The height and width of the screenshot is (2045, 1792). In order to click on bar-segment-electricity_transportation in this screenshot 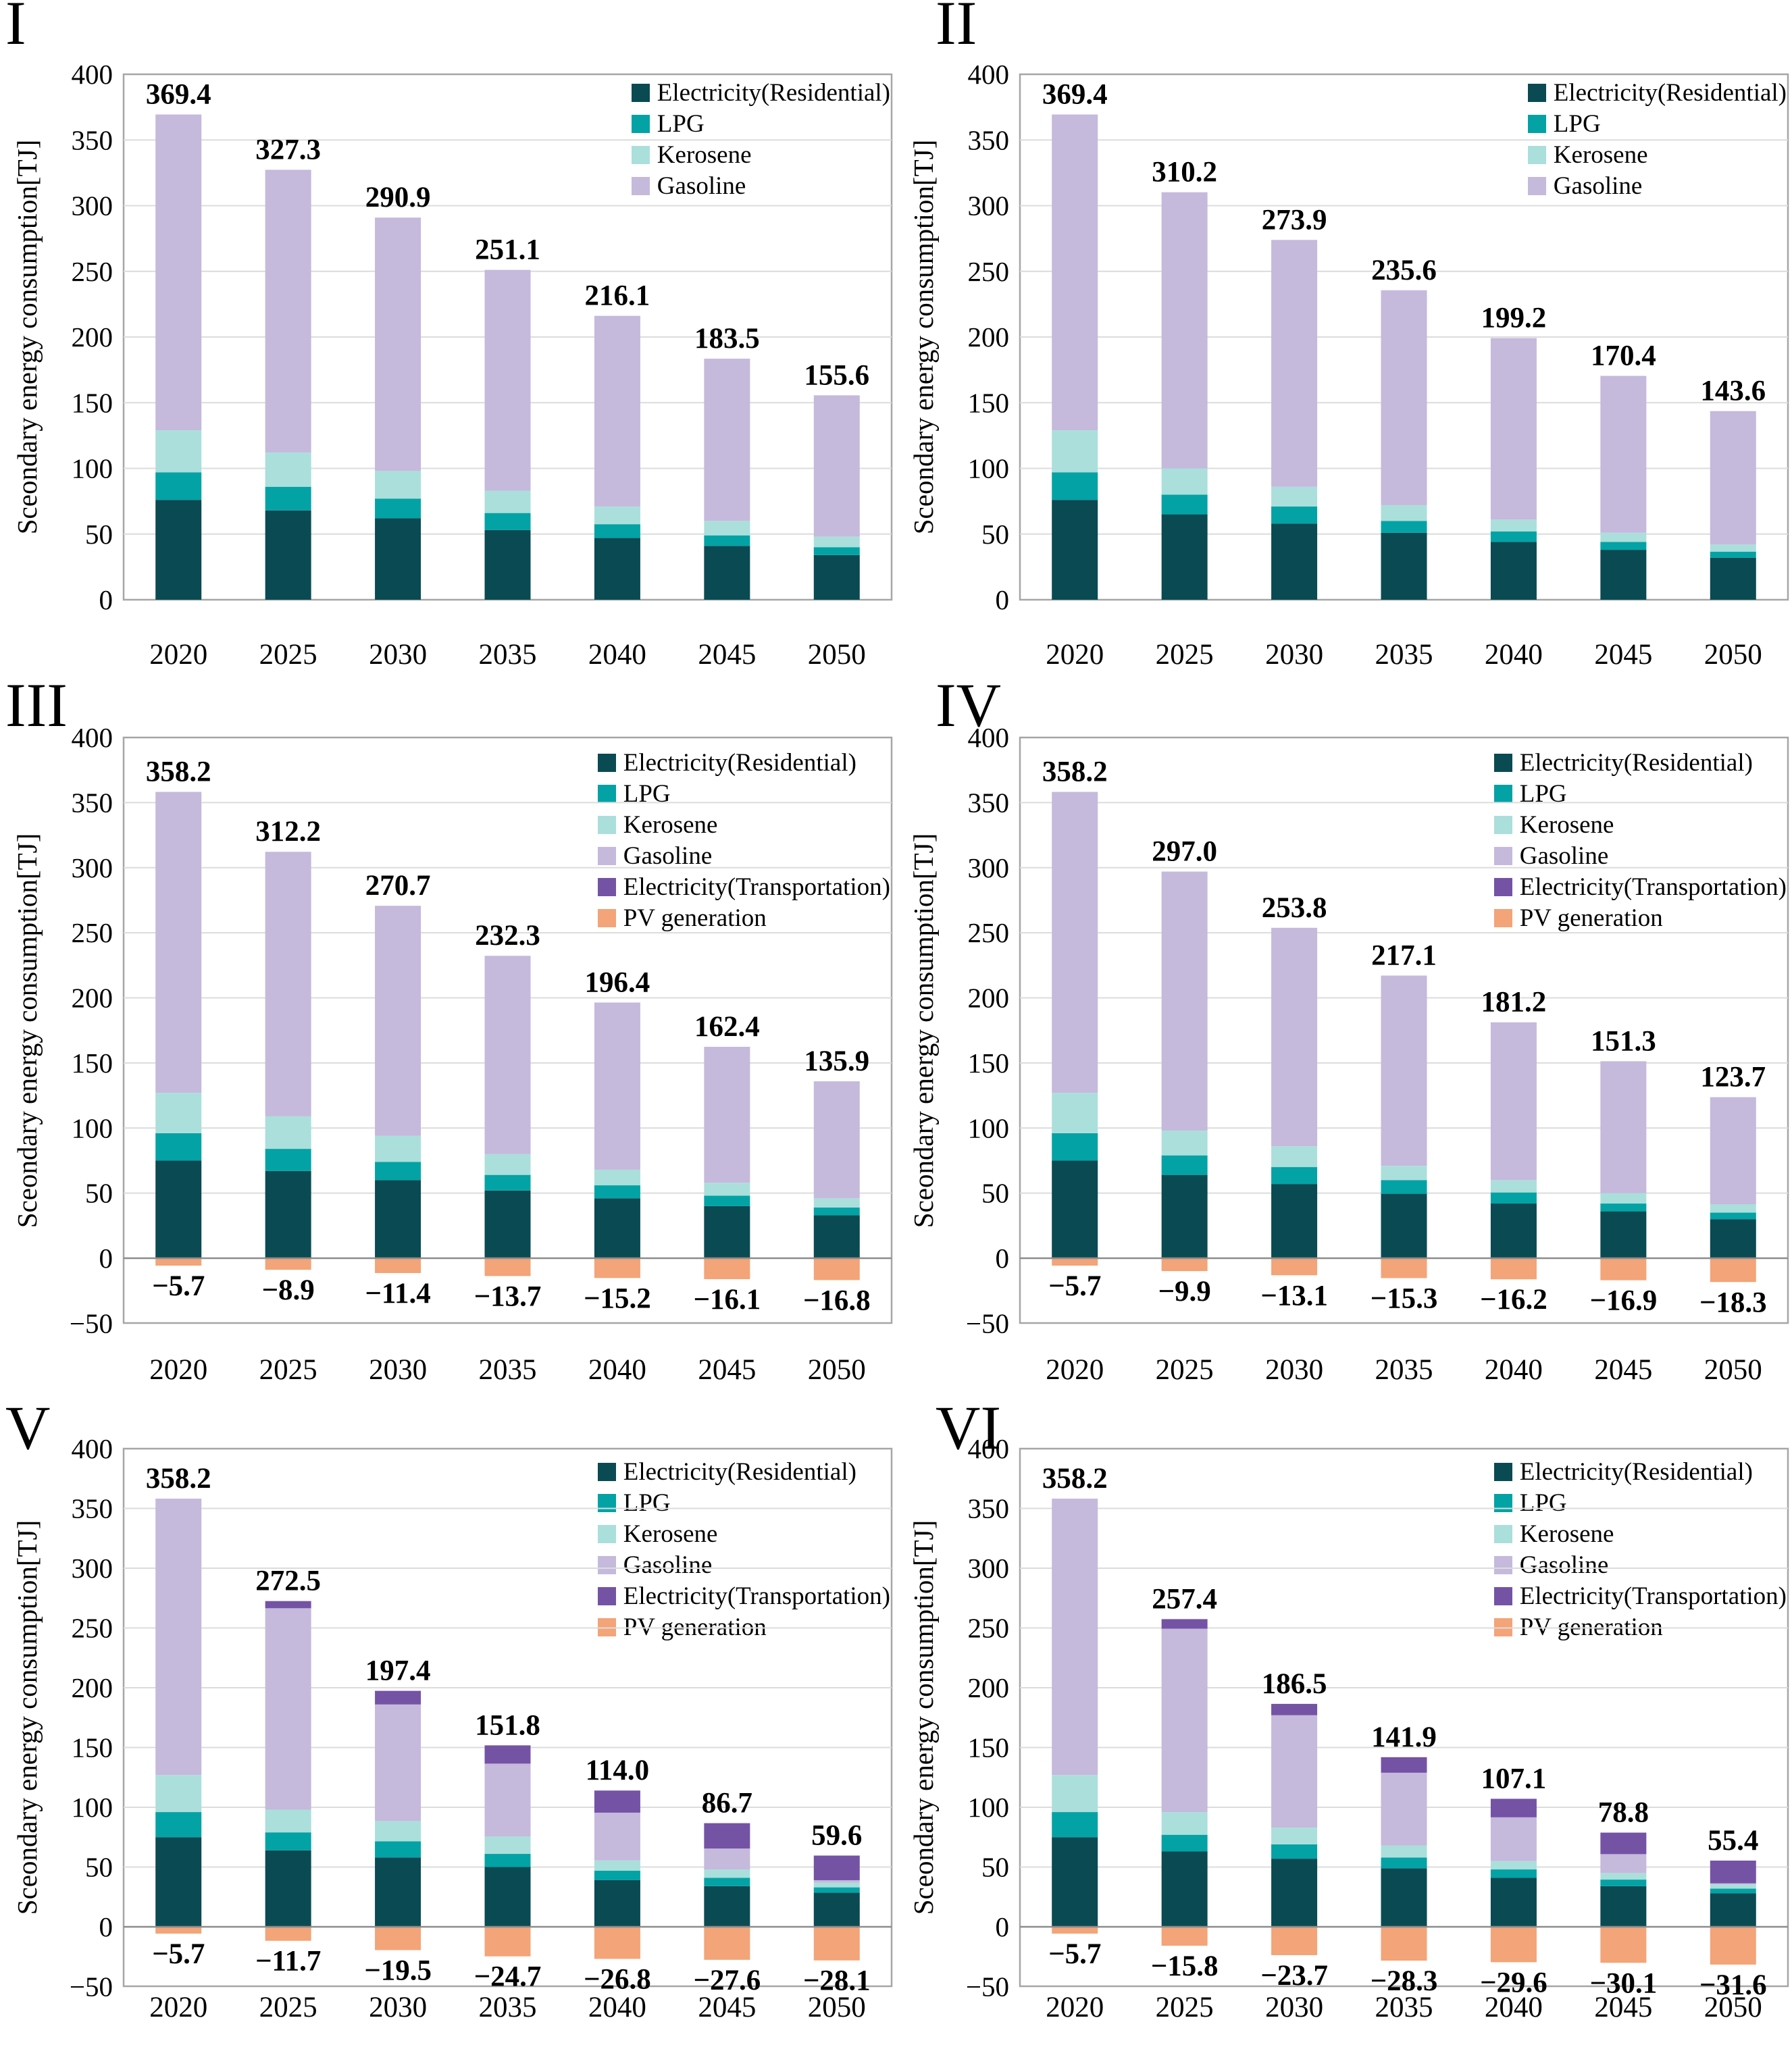, I will do `click(288, 1605)`.